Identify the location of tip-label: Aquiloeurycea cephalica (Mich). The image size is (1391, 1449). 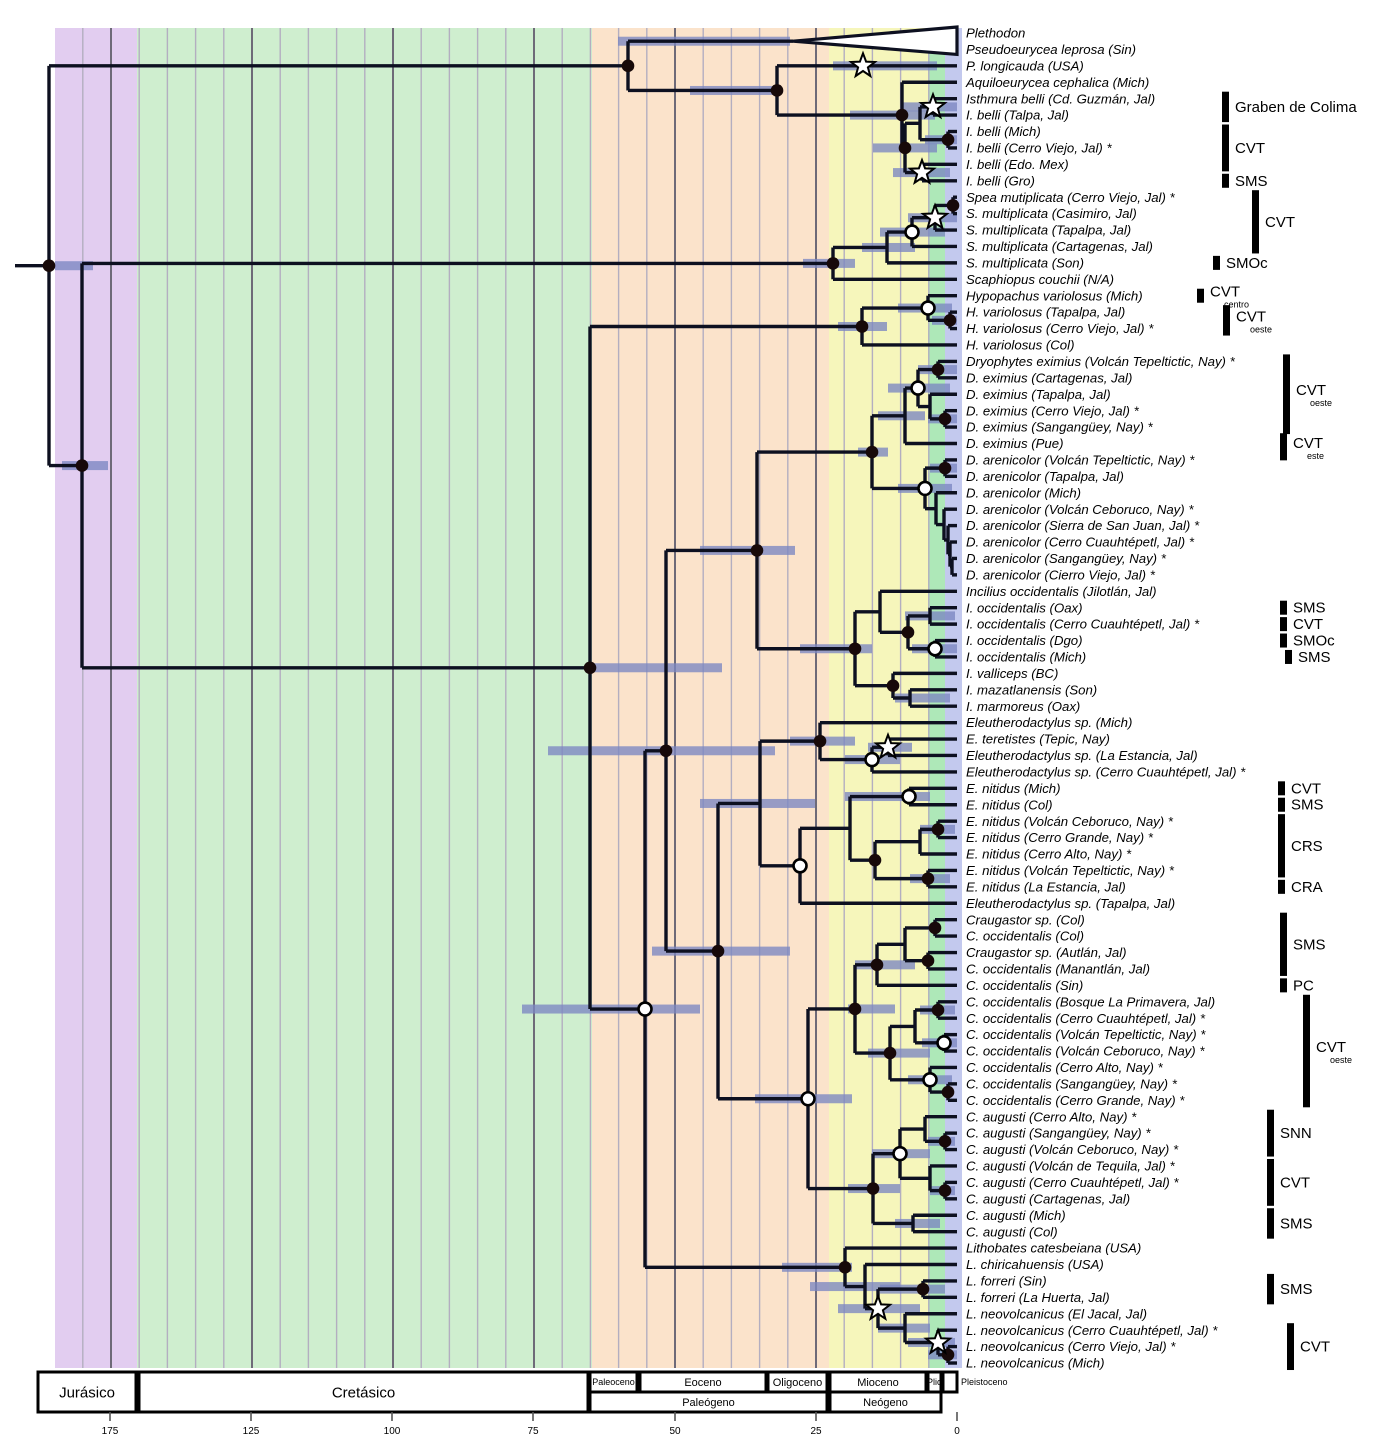
(1057, 82).